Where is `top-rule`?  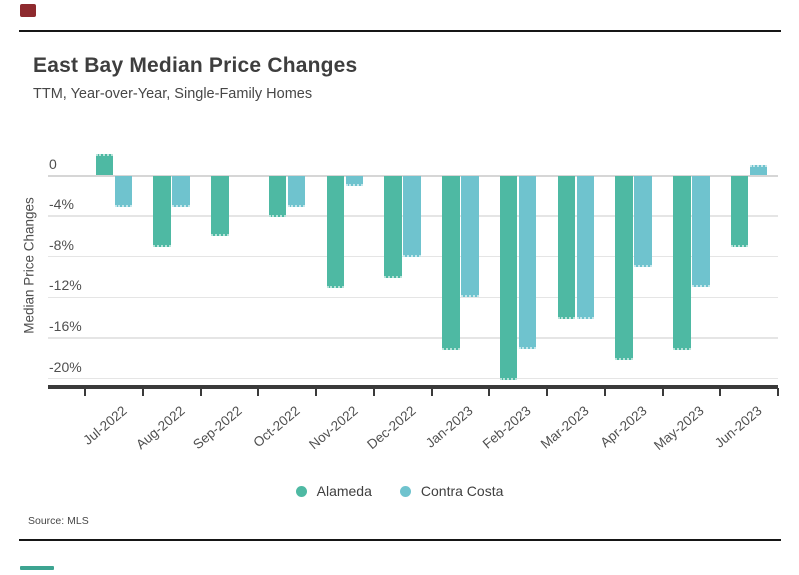
top-rule is located at coordinates (400, 31).